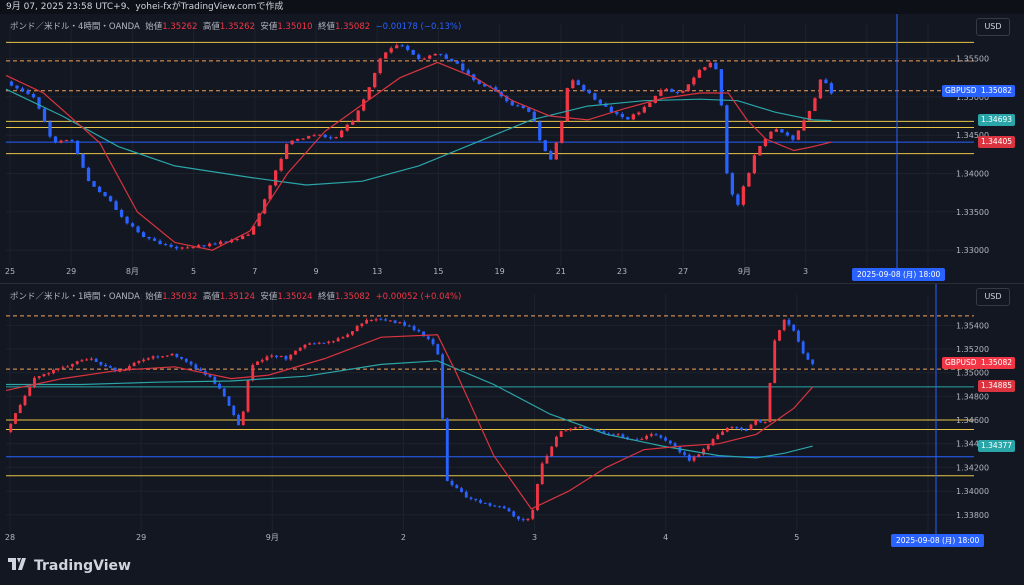 Image resolution: width=1024 pixels, height=585 pixels. I want to click on symbol-price-tag-label: GBPUSD, so click(961, 362).